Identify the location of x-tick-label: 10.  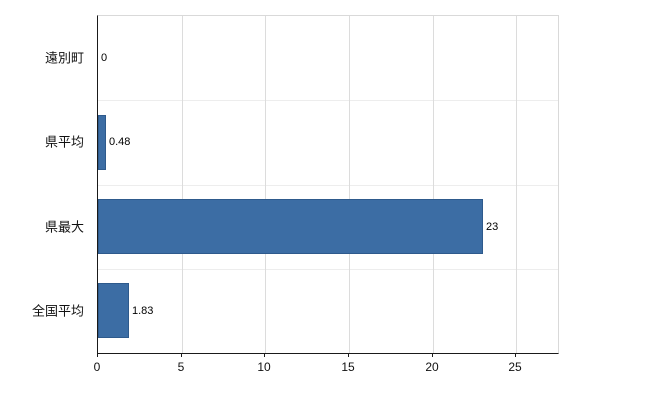
(264, 367).